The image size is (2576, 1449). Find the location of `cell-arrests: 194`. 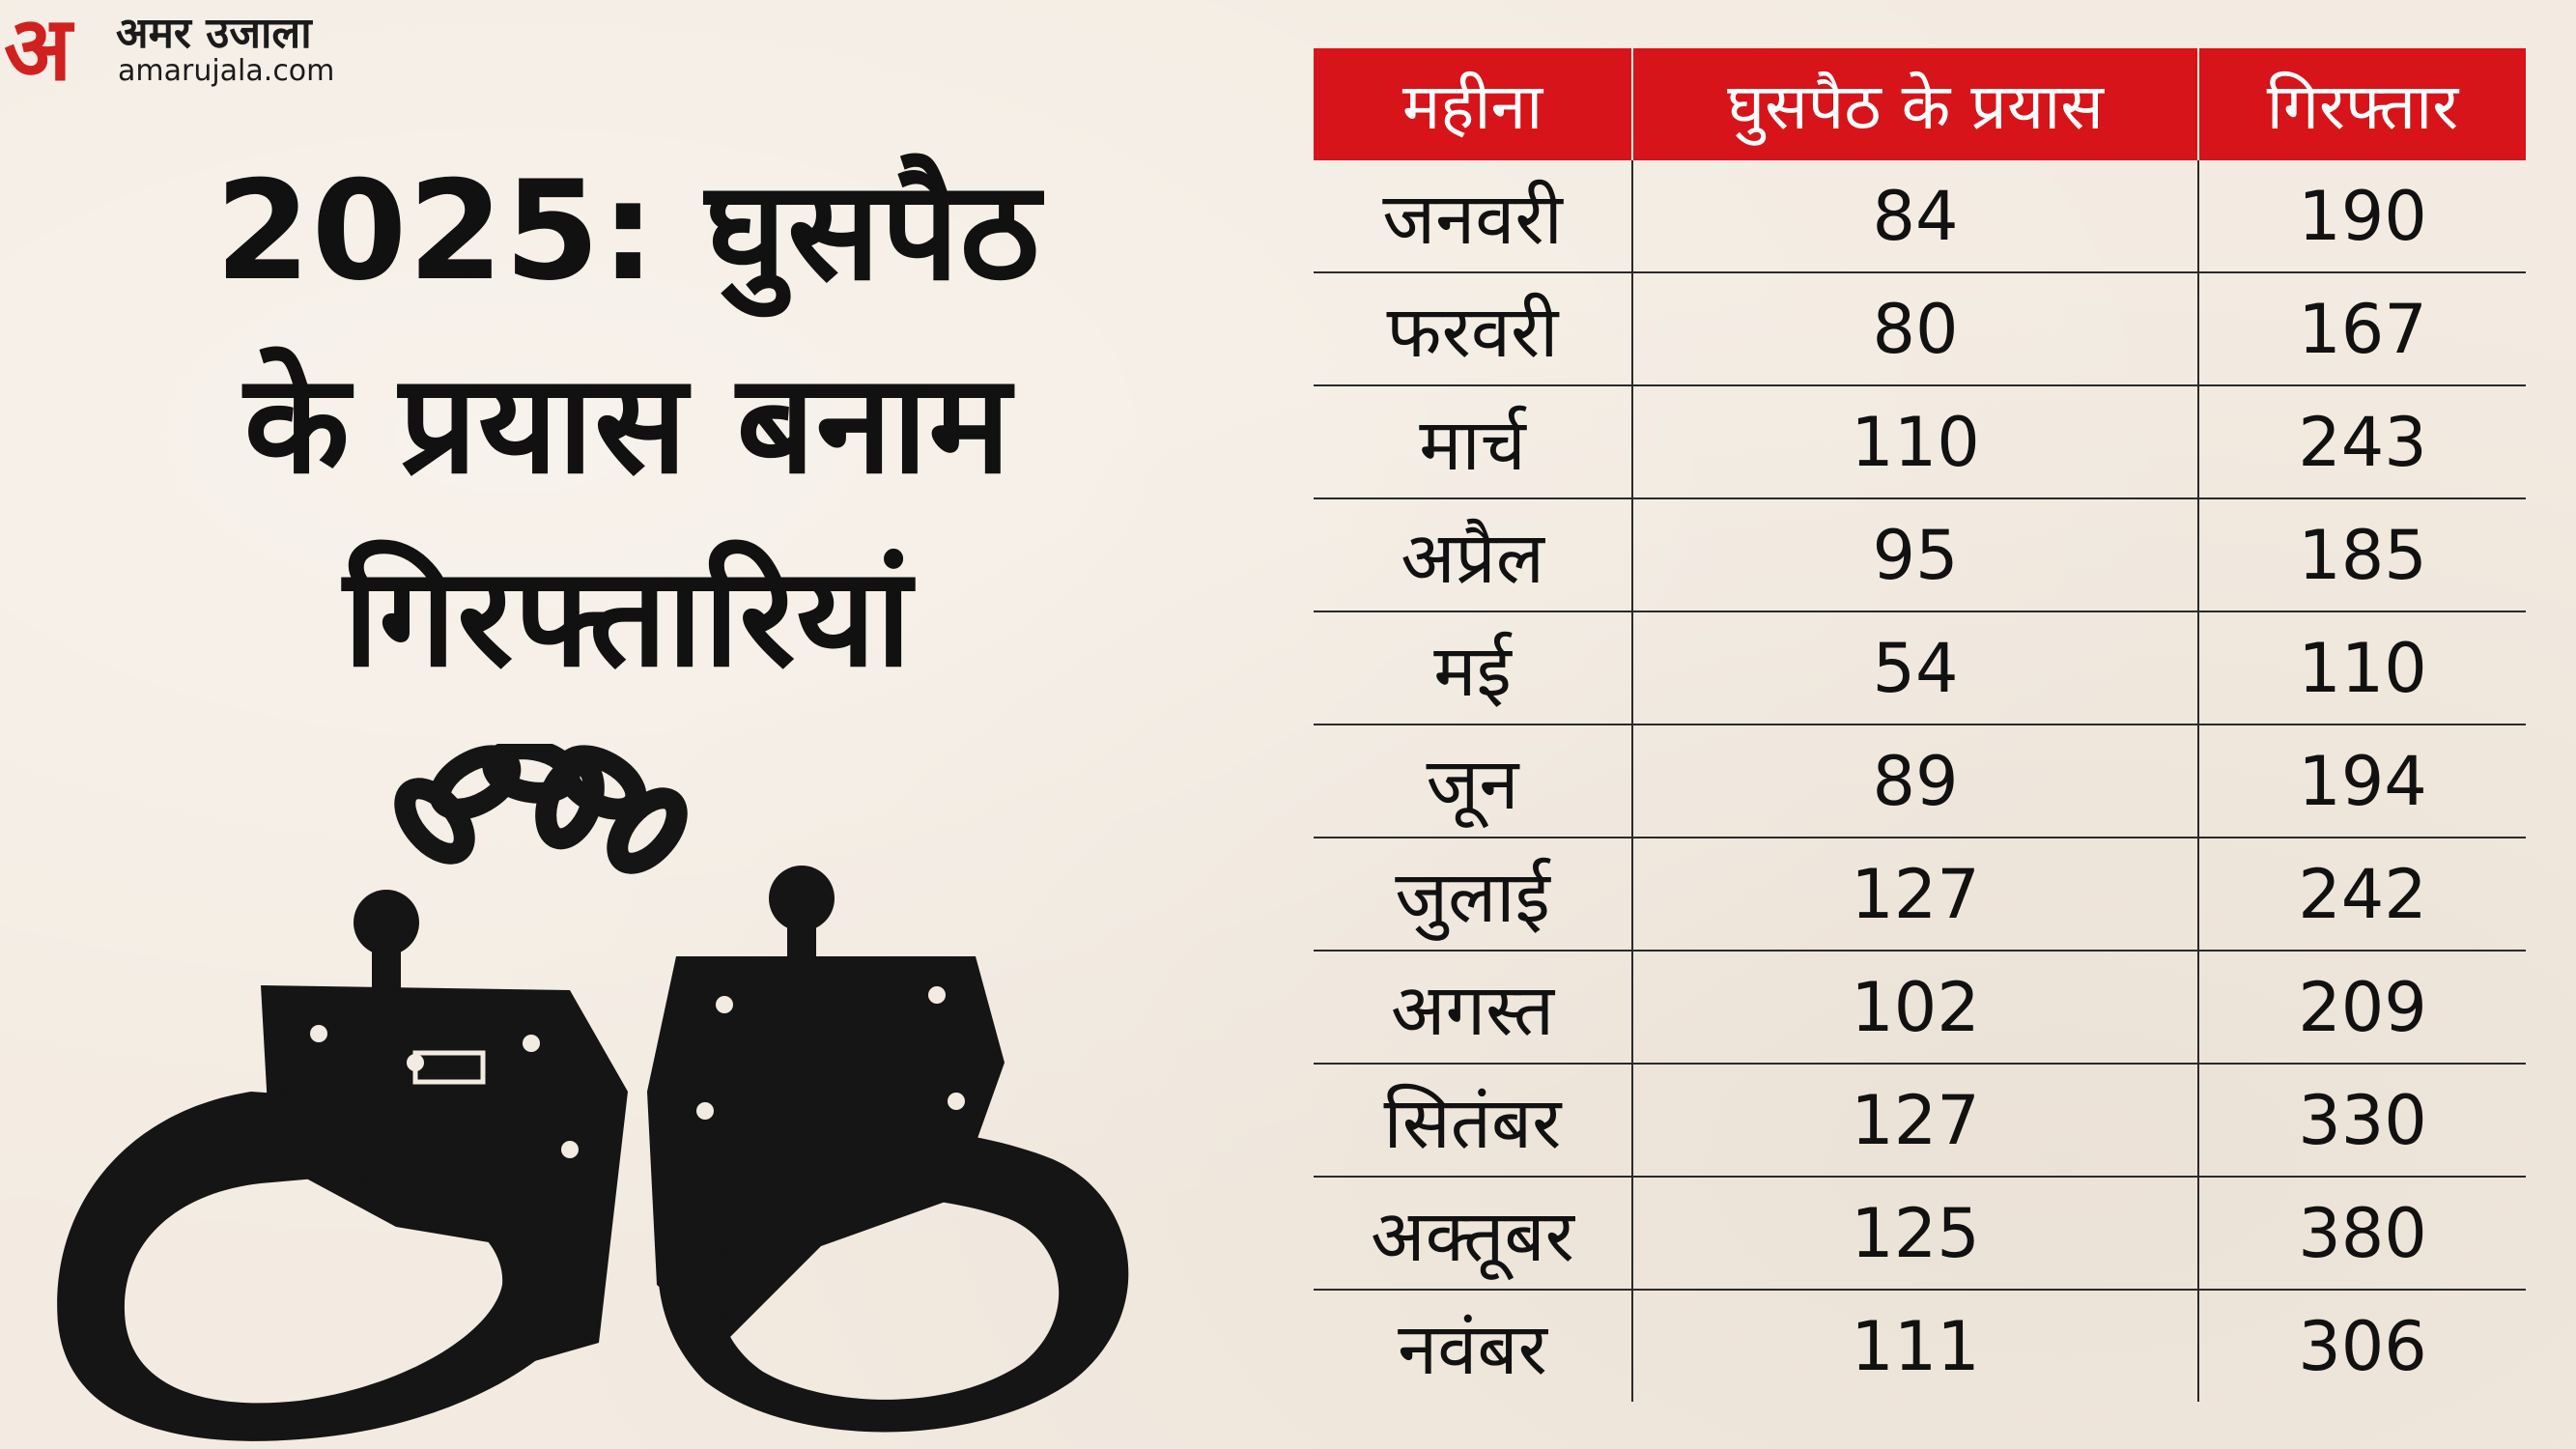

cell-arrests: 194 is located at coordinates (2361, 781).